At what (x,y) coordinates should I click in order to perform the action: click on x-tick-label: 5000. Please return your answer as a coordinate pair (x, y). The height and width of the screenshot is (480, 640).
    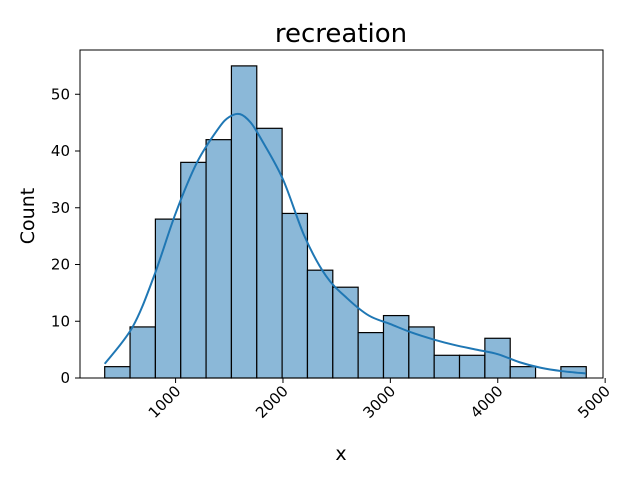
    Looking at the image, I should click on (594, 402).